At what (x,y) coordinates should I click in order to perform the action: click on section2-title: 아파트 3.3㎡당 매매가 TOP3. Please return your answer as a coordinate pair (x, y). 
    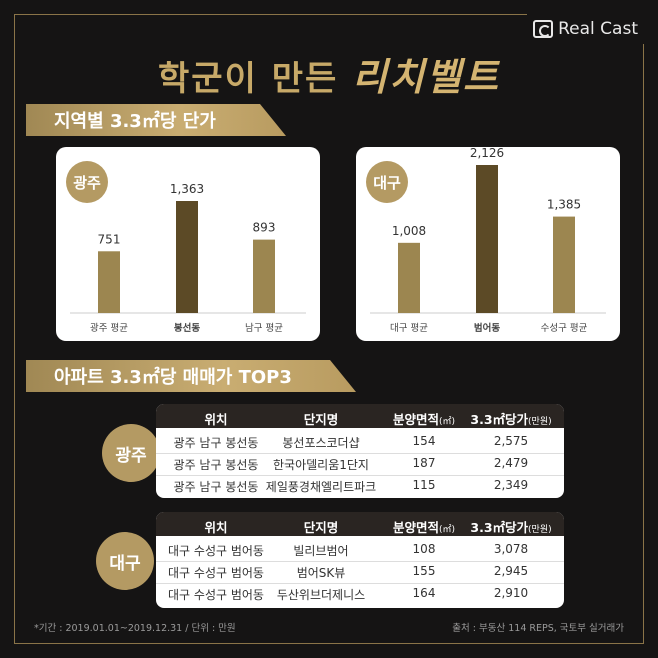
    Looking at the image, I should click on (173, 377).